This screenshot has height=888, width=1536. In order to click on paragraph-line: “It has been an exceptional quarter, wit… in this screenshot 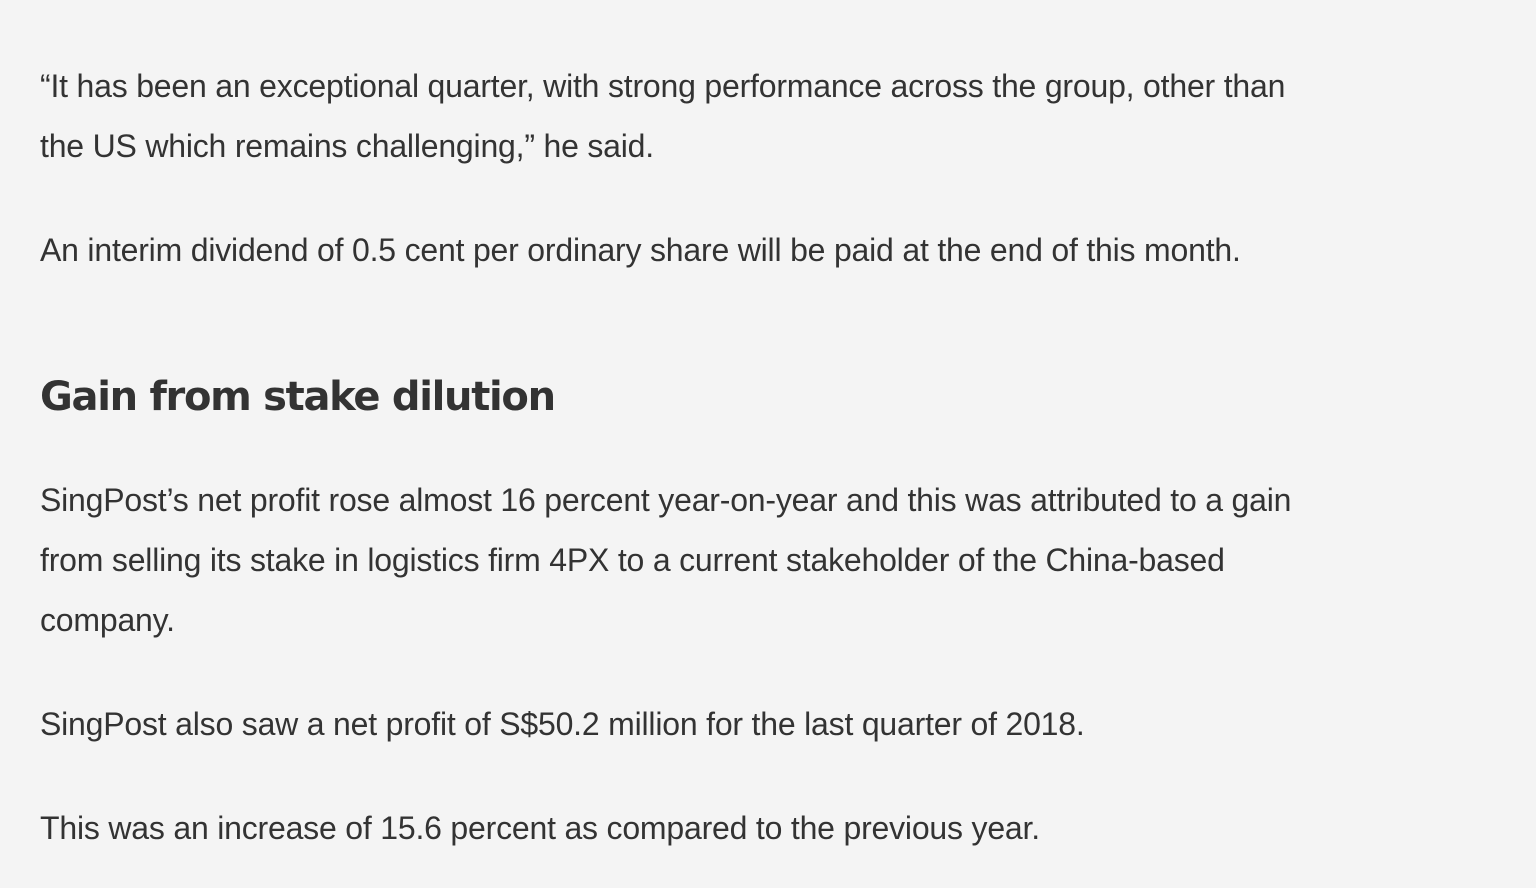, I will do `click(663, 86)`.